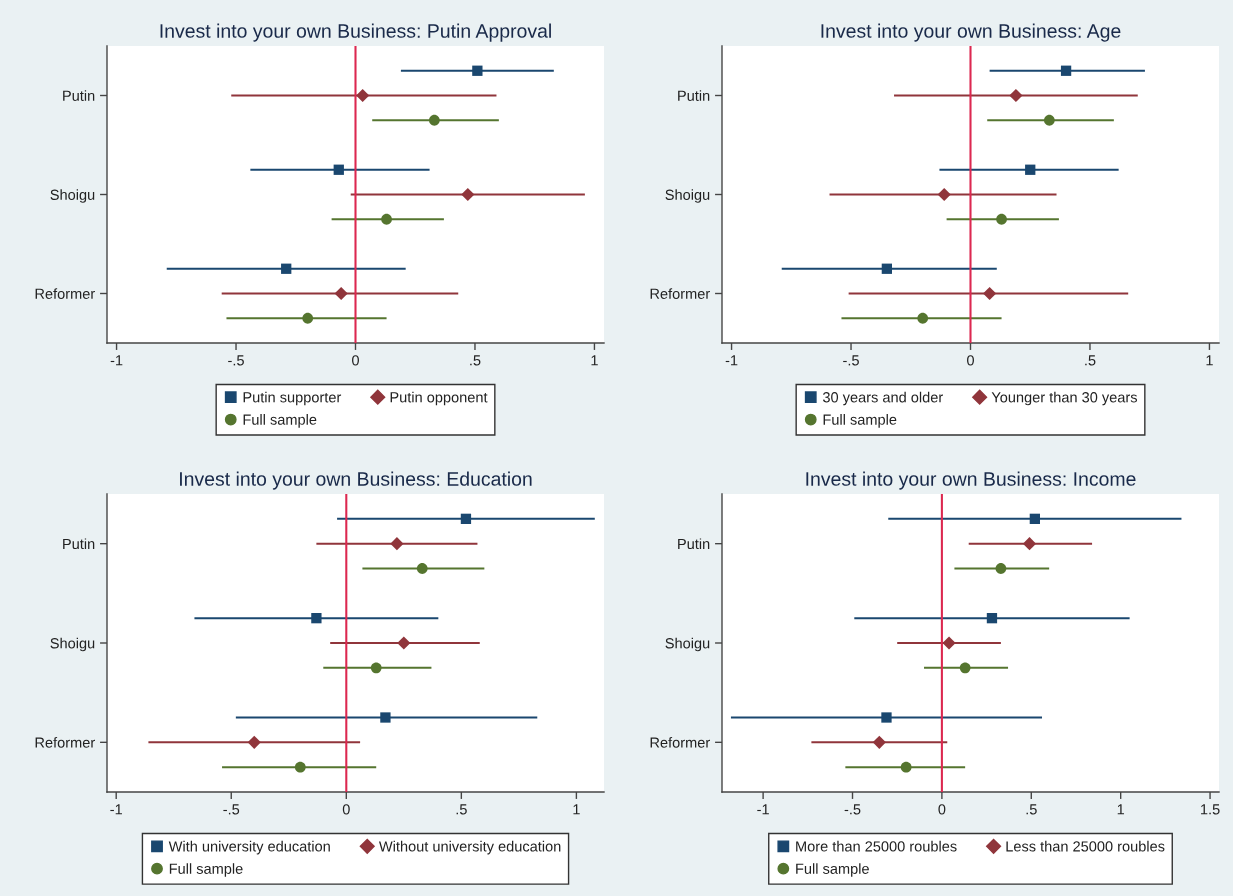  I want to click on legend-label: Younger than 30 years, so click(1064, 398).